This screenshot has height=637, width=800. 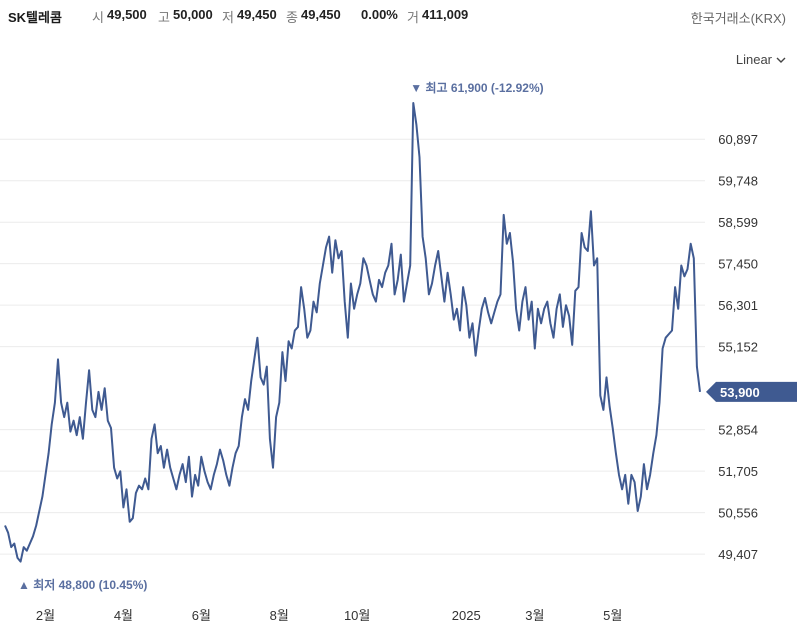 I want to click on open-value: 49,500, so click(x=127, y=14).